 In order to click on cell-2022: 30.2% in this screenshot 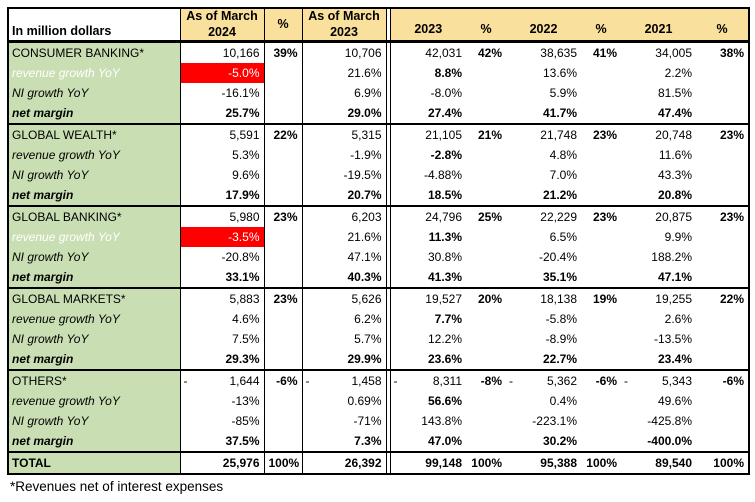, I will do `click(559, 441)`.